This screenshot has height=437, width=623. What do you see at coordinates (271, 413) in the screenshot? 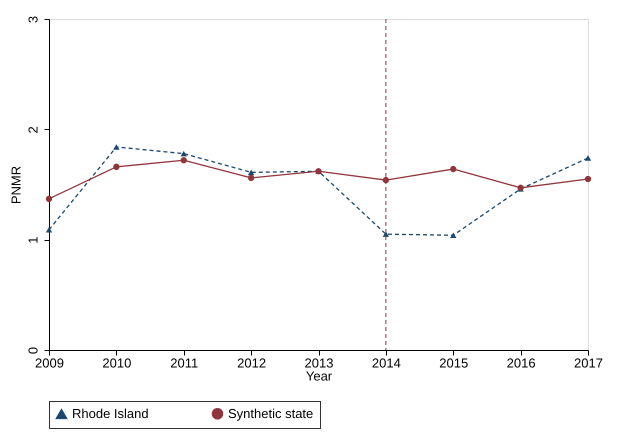
I see `legend-label: Synthetic state` at bounding box center [271, 413].